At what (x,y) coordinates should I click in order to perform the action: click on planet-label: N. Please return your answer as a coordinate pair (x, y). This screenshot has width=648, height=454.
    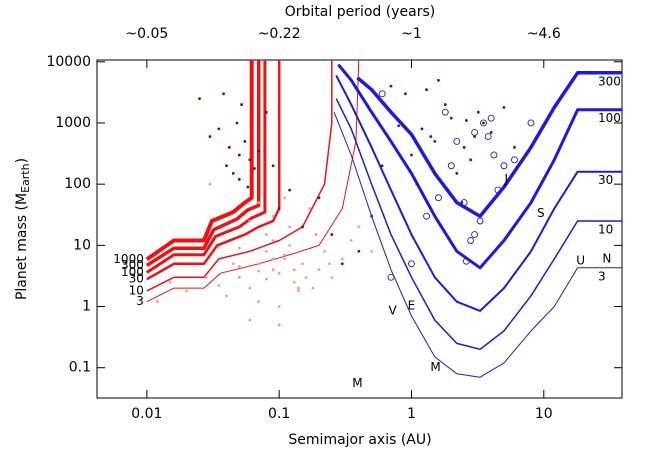
    Looking at the image, I should click on (606, 258).